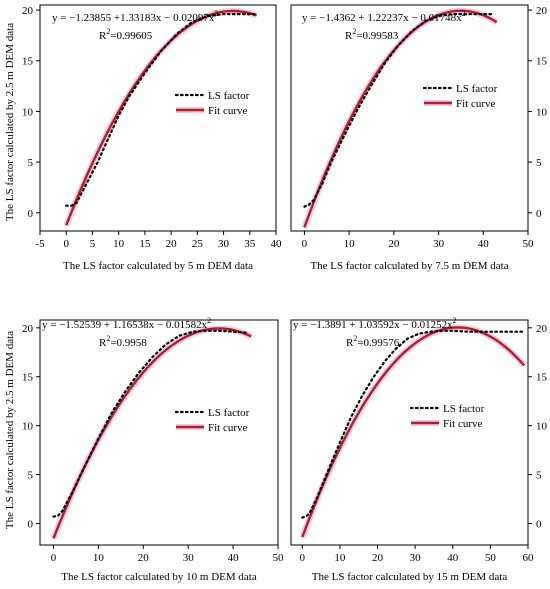 The height and width of the screenshot is (589, 550). I want to click on r-squared: R2=0.99583, so click(372, 34).